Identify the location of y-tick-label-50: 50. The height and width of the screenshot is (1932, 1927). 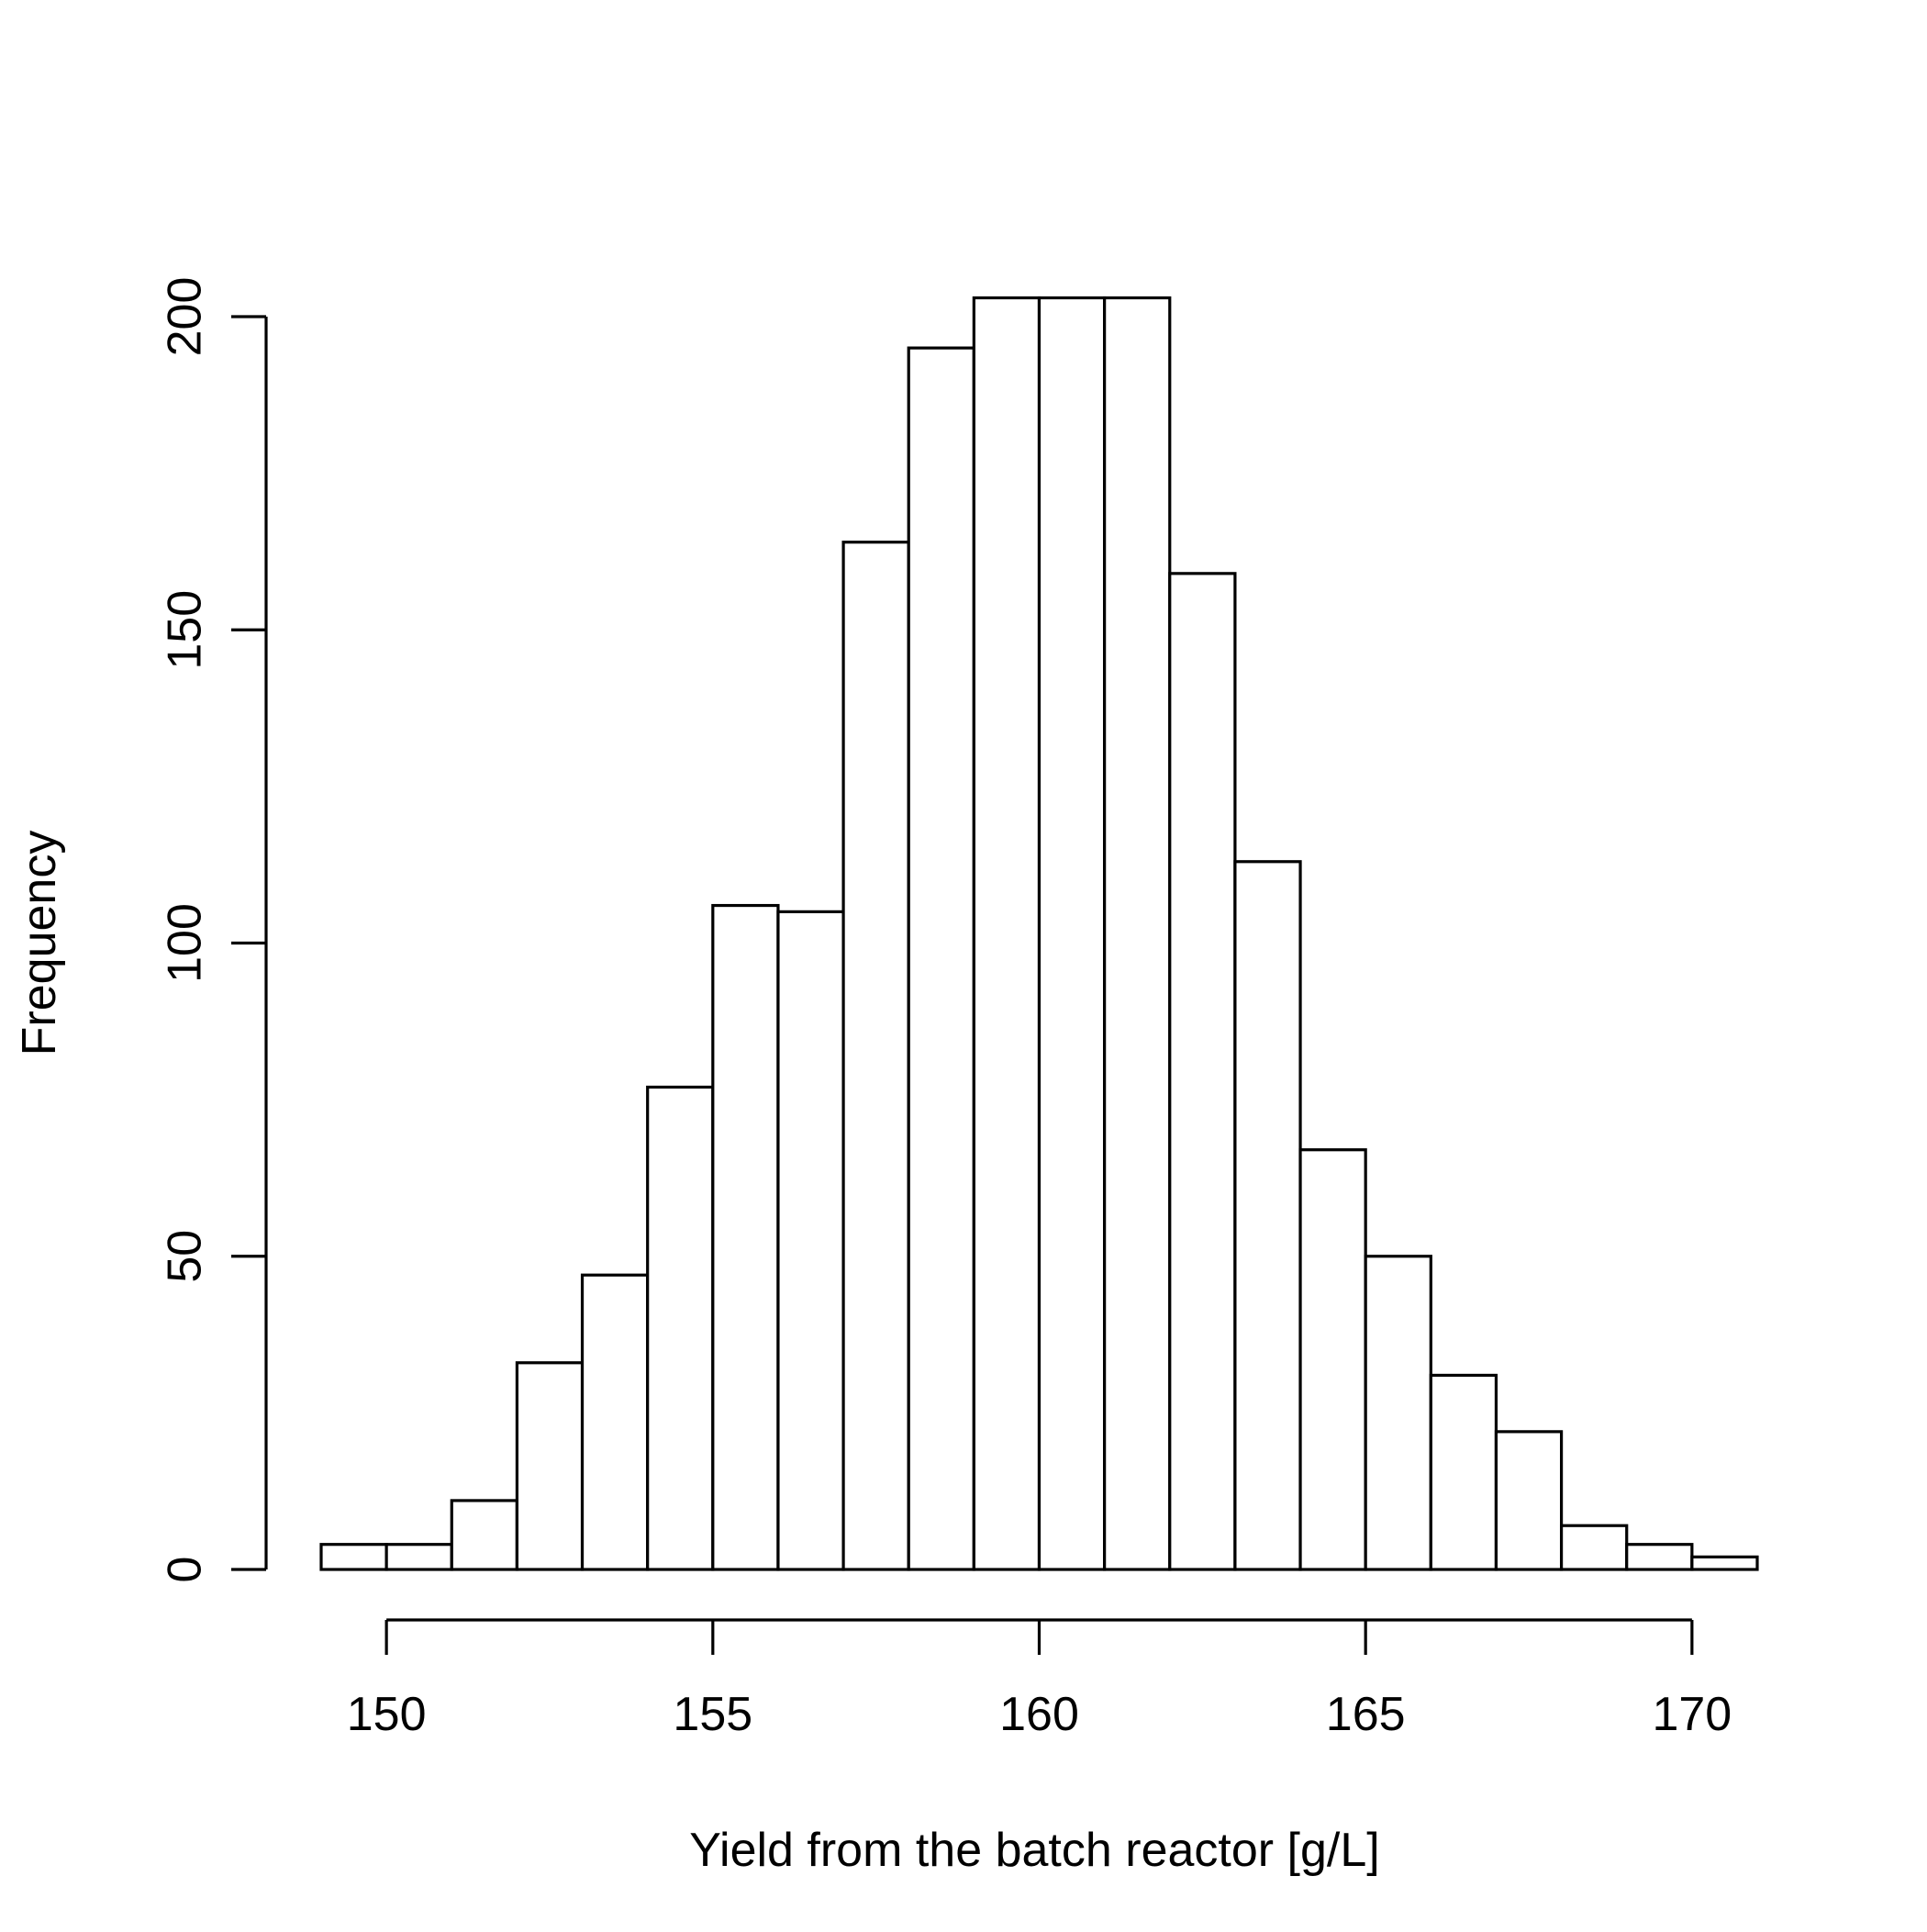
(185, 1256).